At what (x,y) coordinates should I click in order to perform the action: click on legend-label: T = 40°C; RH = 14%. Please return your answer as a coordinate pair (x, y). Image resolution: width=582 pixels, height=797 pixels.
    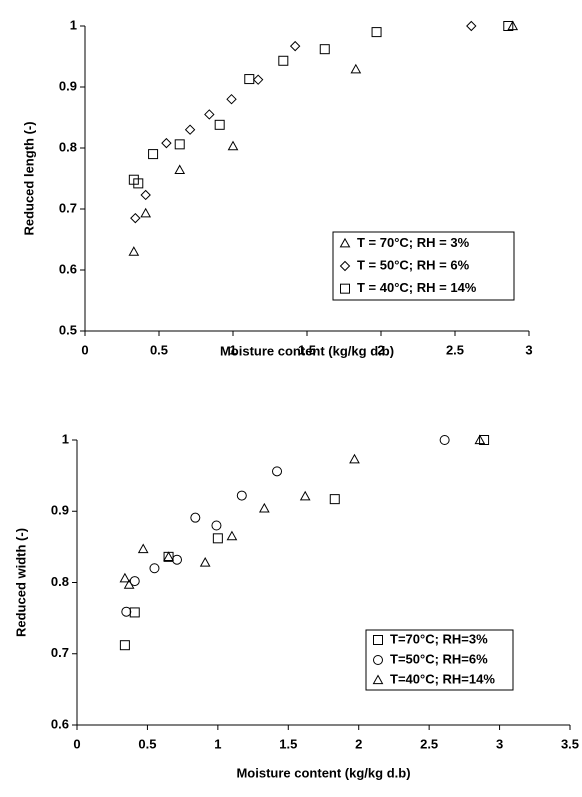
    Looking at the image, I should click on (417, 287).